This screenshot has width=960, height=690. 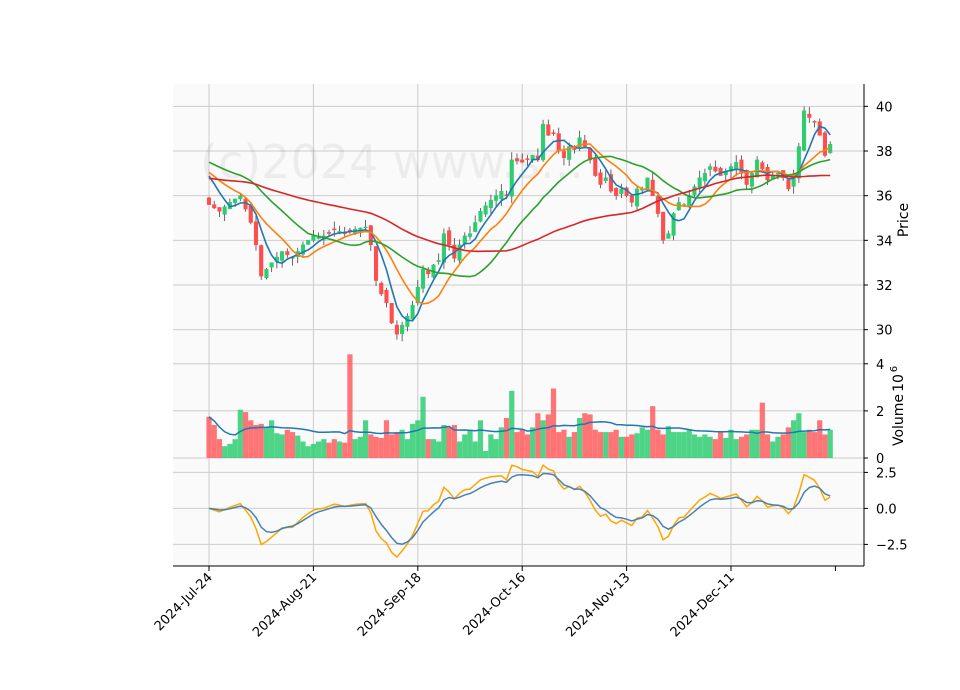 I want to click on volume-ma-line, so click(x=519, y=426).